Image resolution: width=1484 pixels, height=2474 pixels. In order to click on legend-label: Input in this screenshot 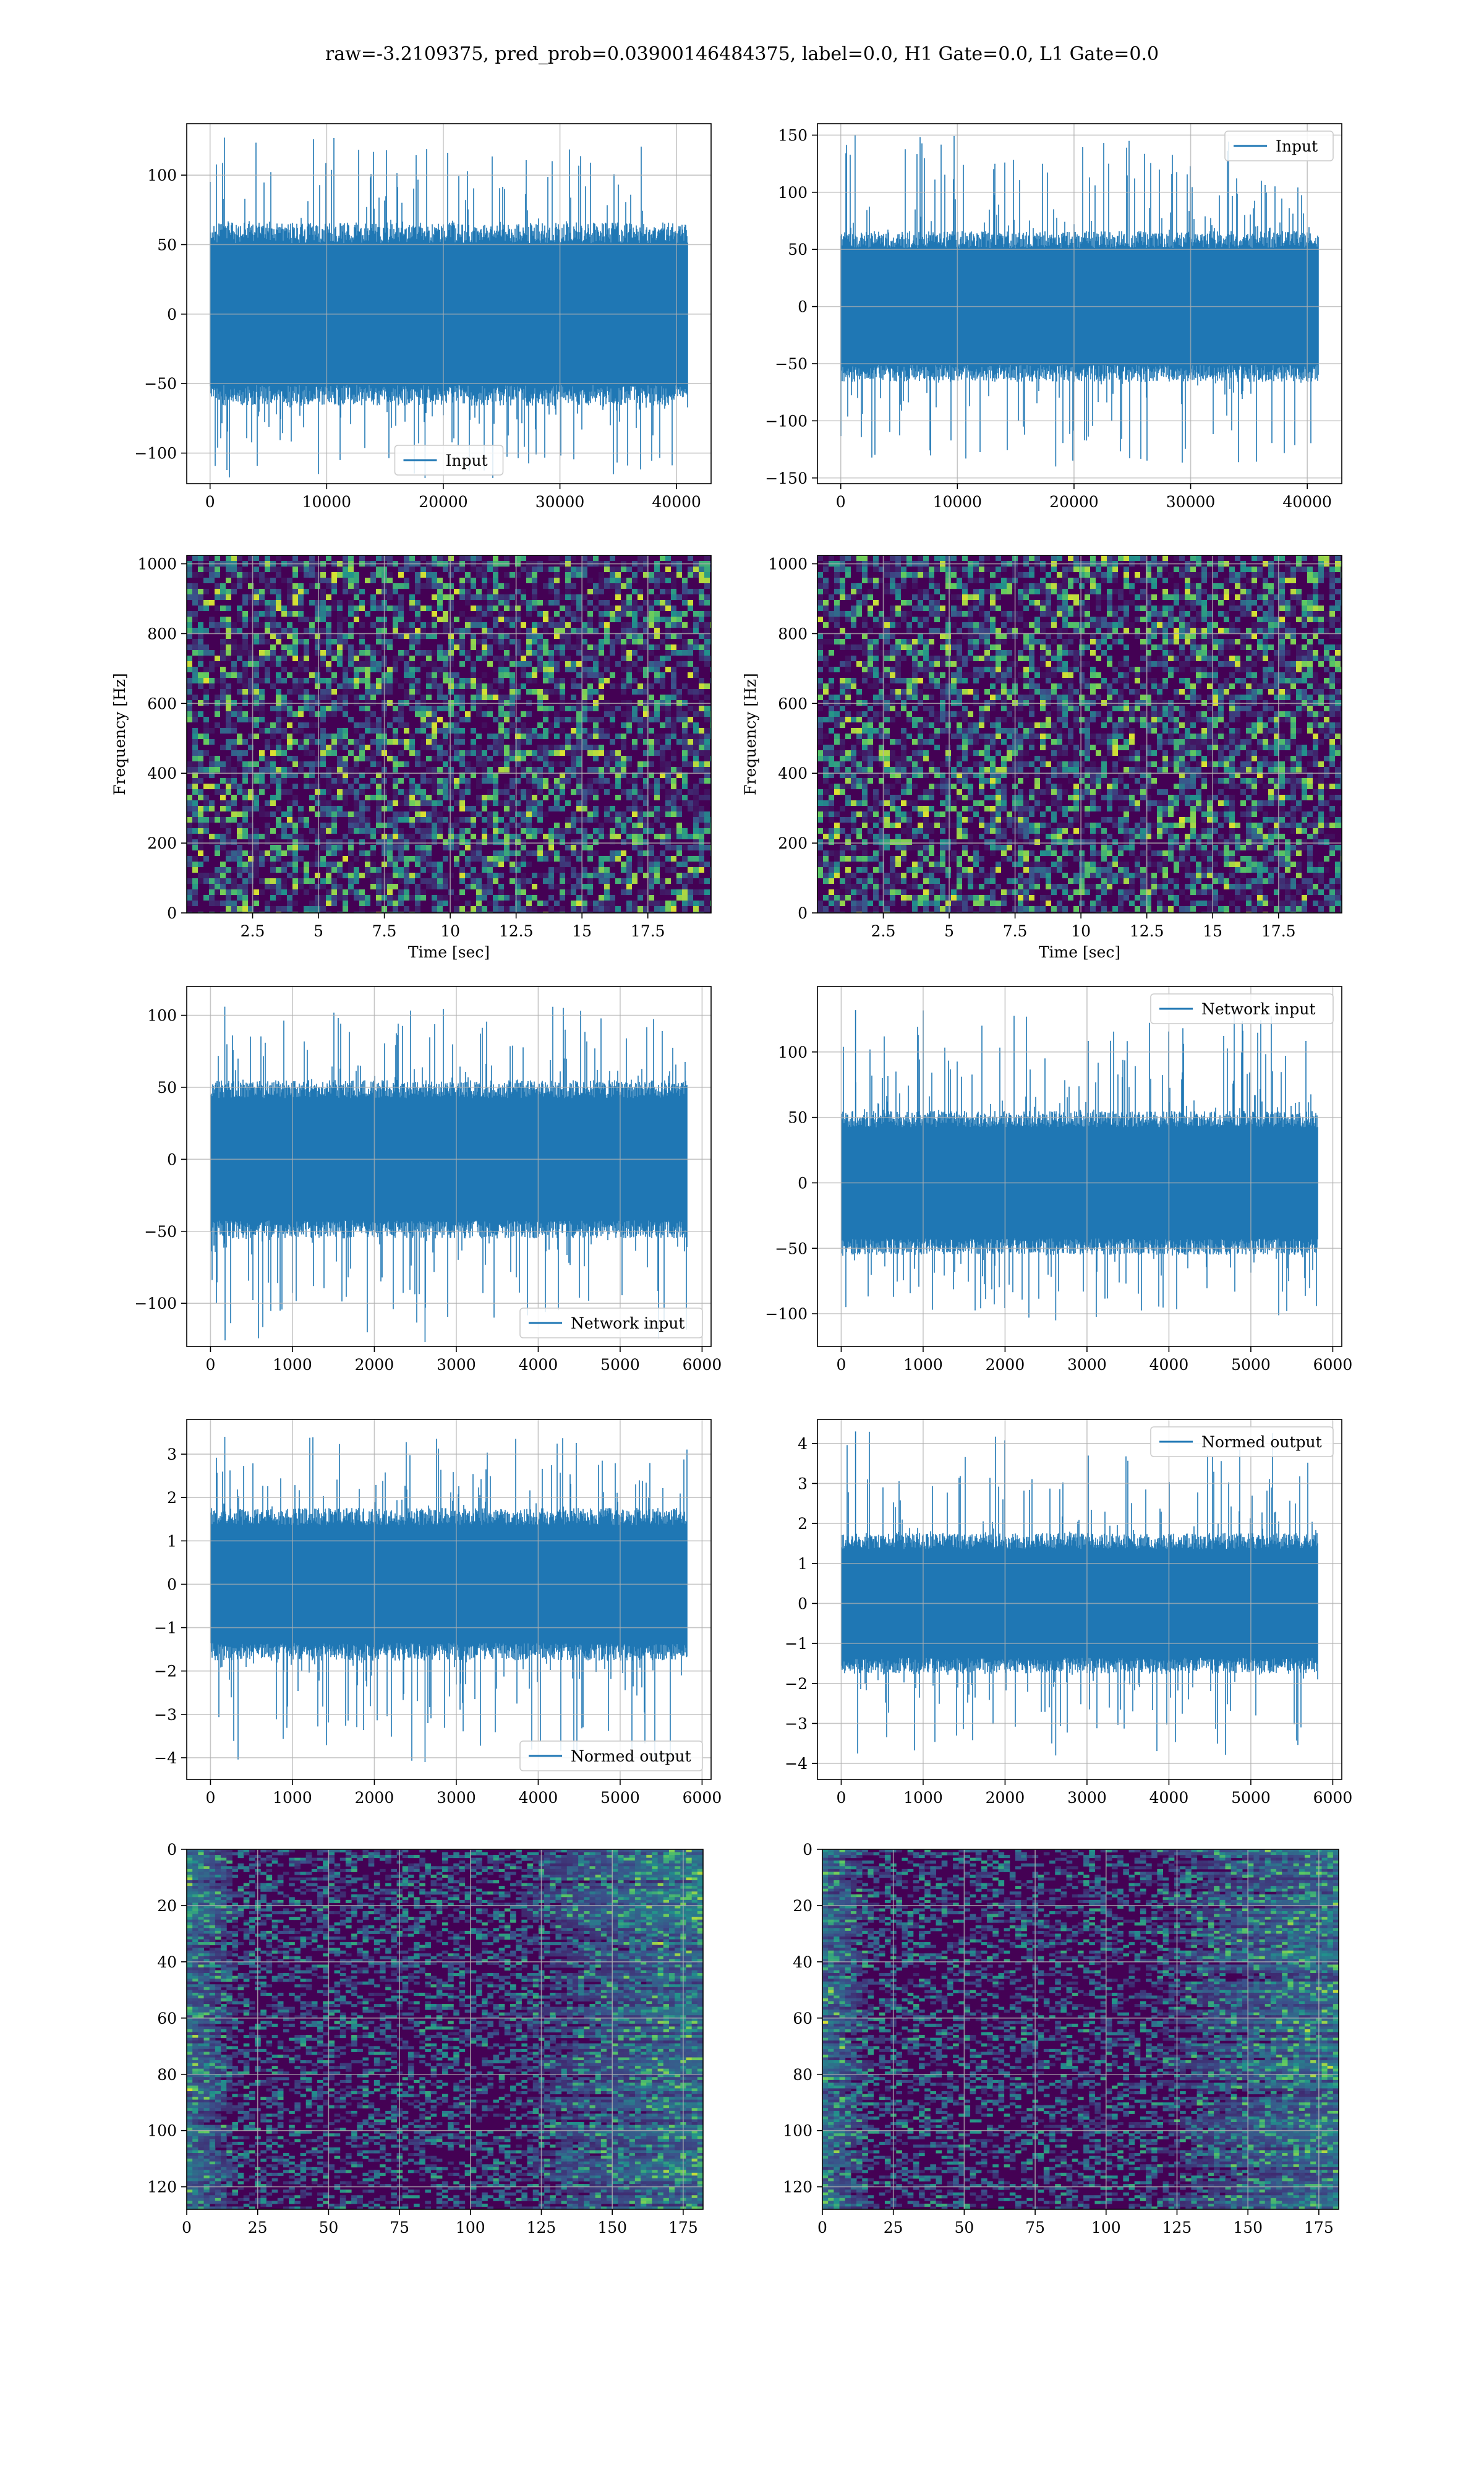, I will do `click(1297, 146)`.